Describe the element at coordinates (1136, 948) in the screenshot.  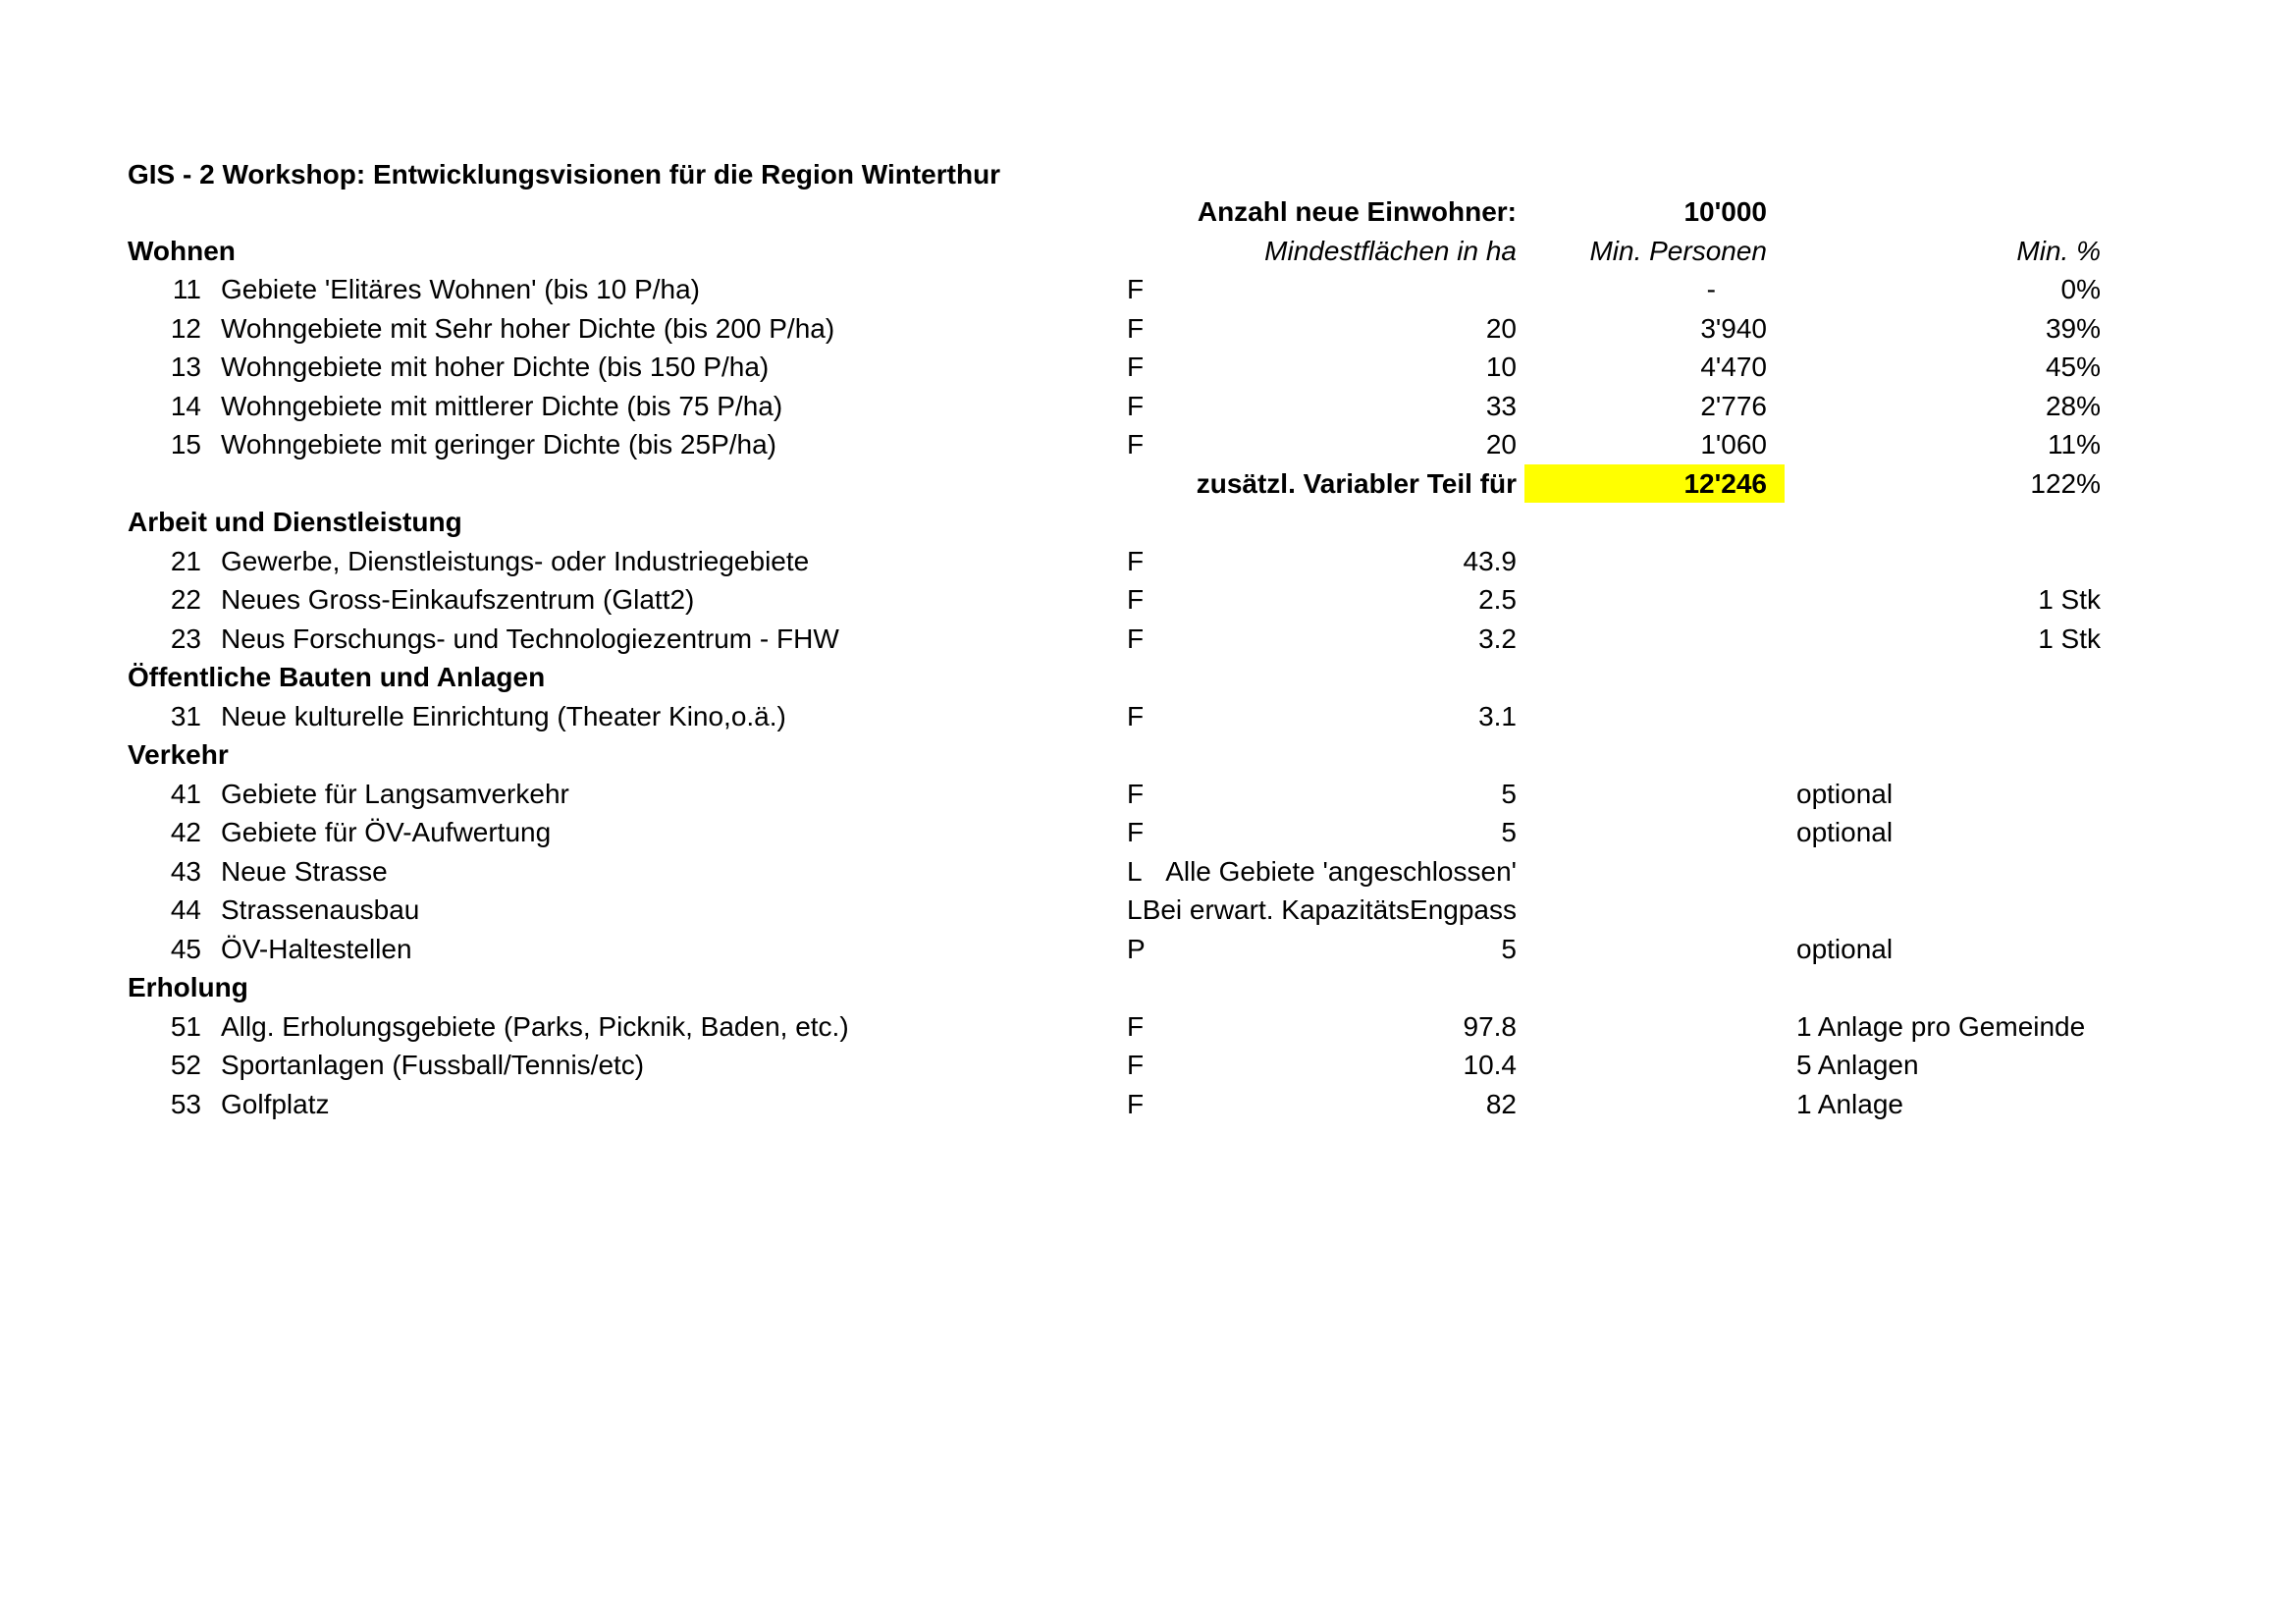
I see `type-code: P` at that location.